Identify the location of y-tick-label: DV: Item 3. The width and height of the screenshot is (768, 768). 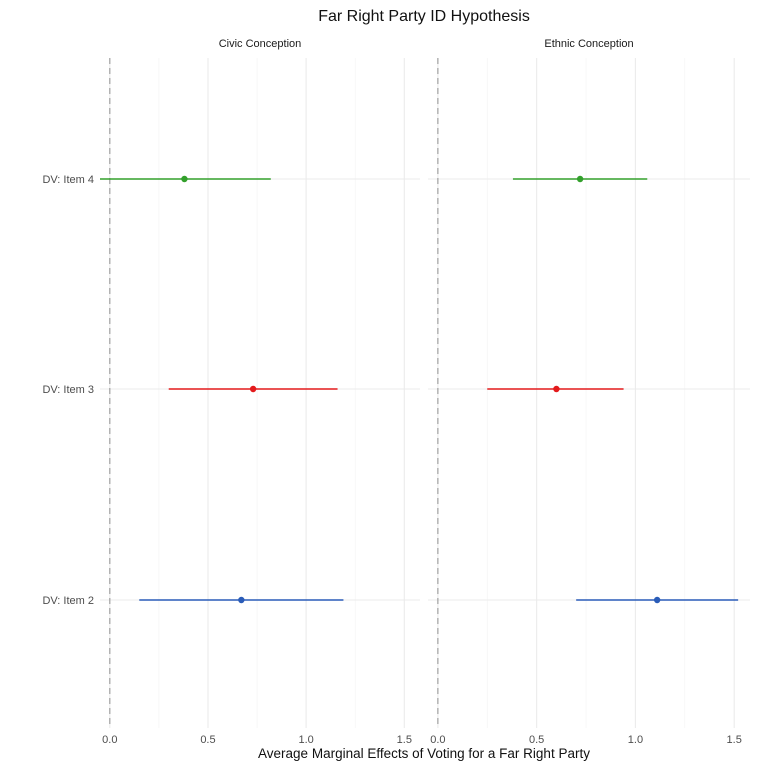
(68, 390).